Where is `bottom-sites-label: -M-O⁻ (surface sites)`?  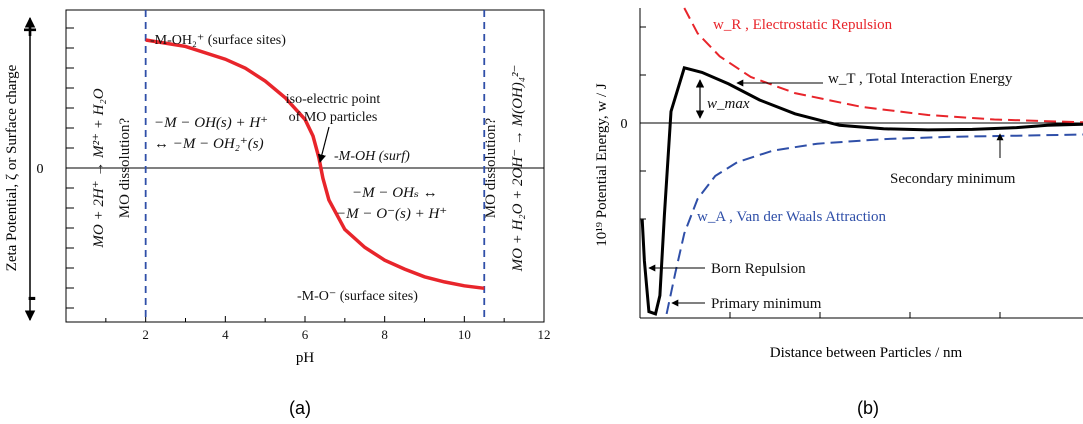 bottom-sites-label: -M-O⁻ (surface sites) is located at coordinates (357, 296).